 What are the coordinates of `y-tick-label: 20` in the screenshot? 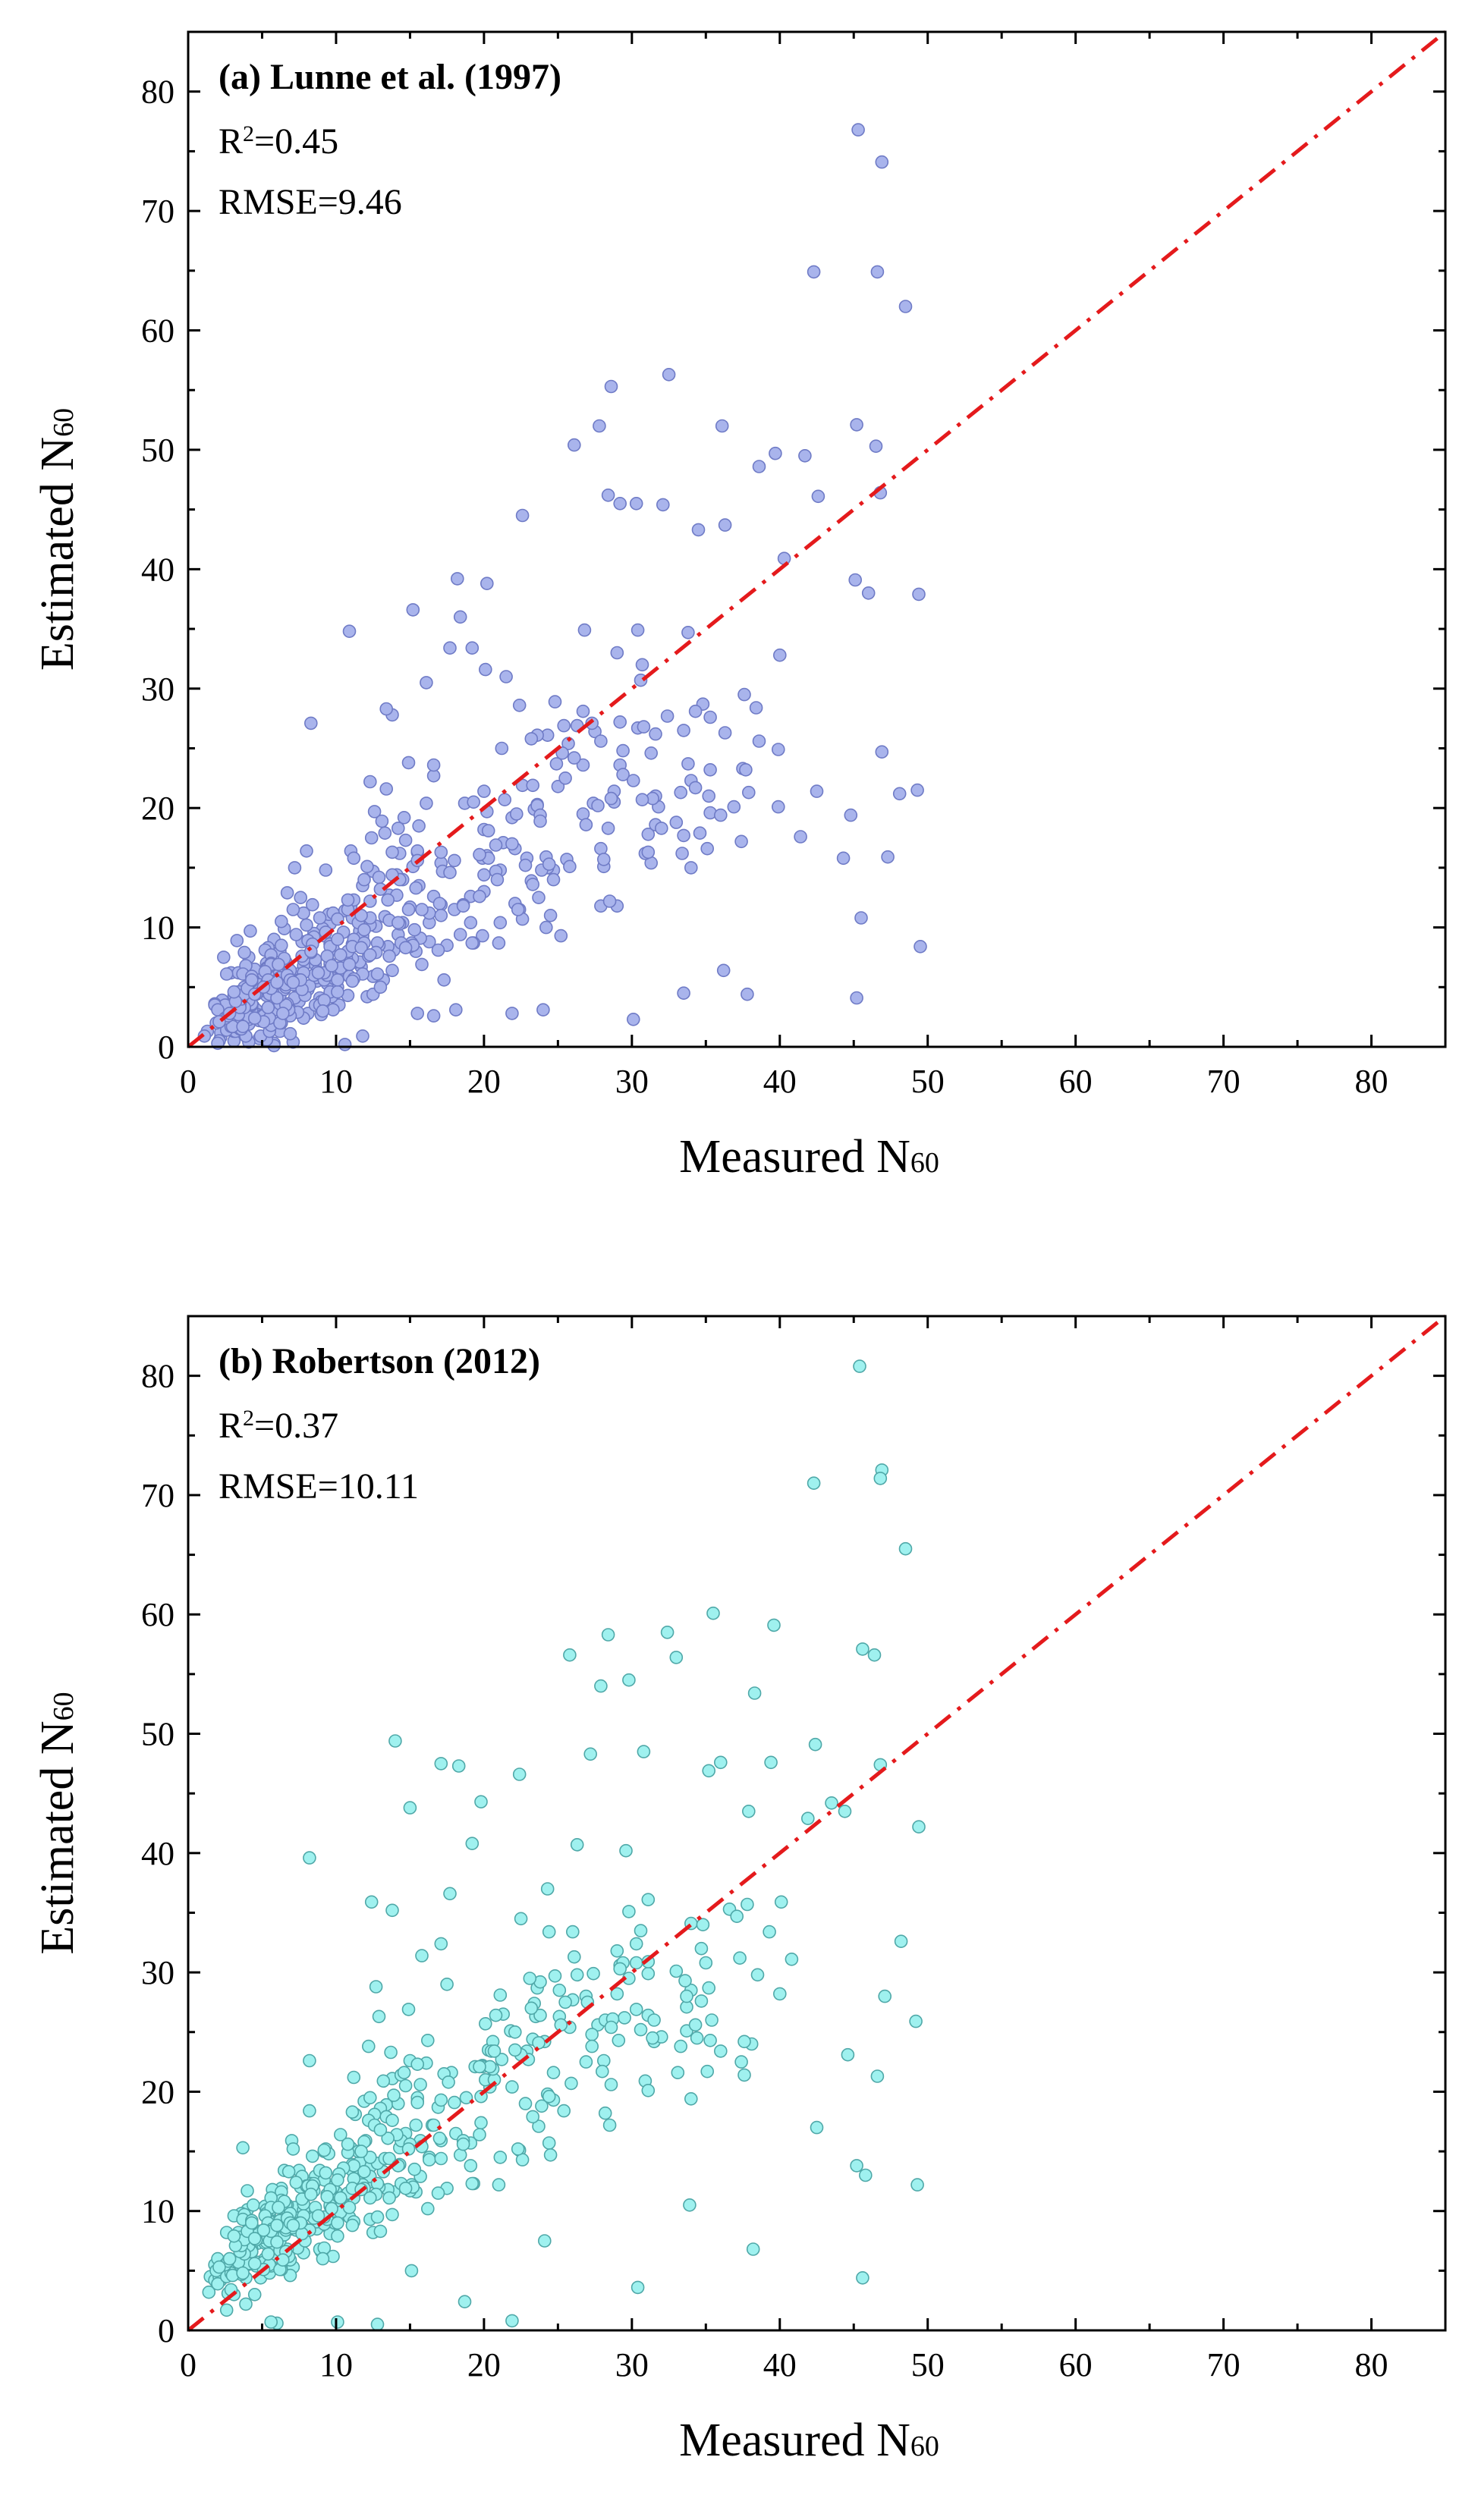 It's located at (158, 808).